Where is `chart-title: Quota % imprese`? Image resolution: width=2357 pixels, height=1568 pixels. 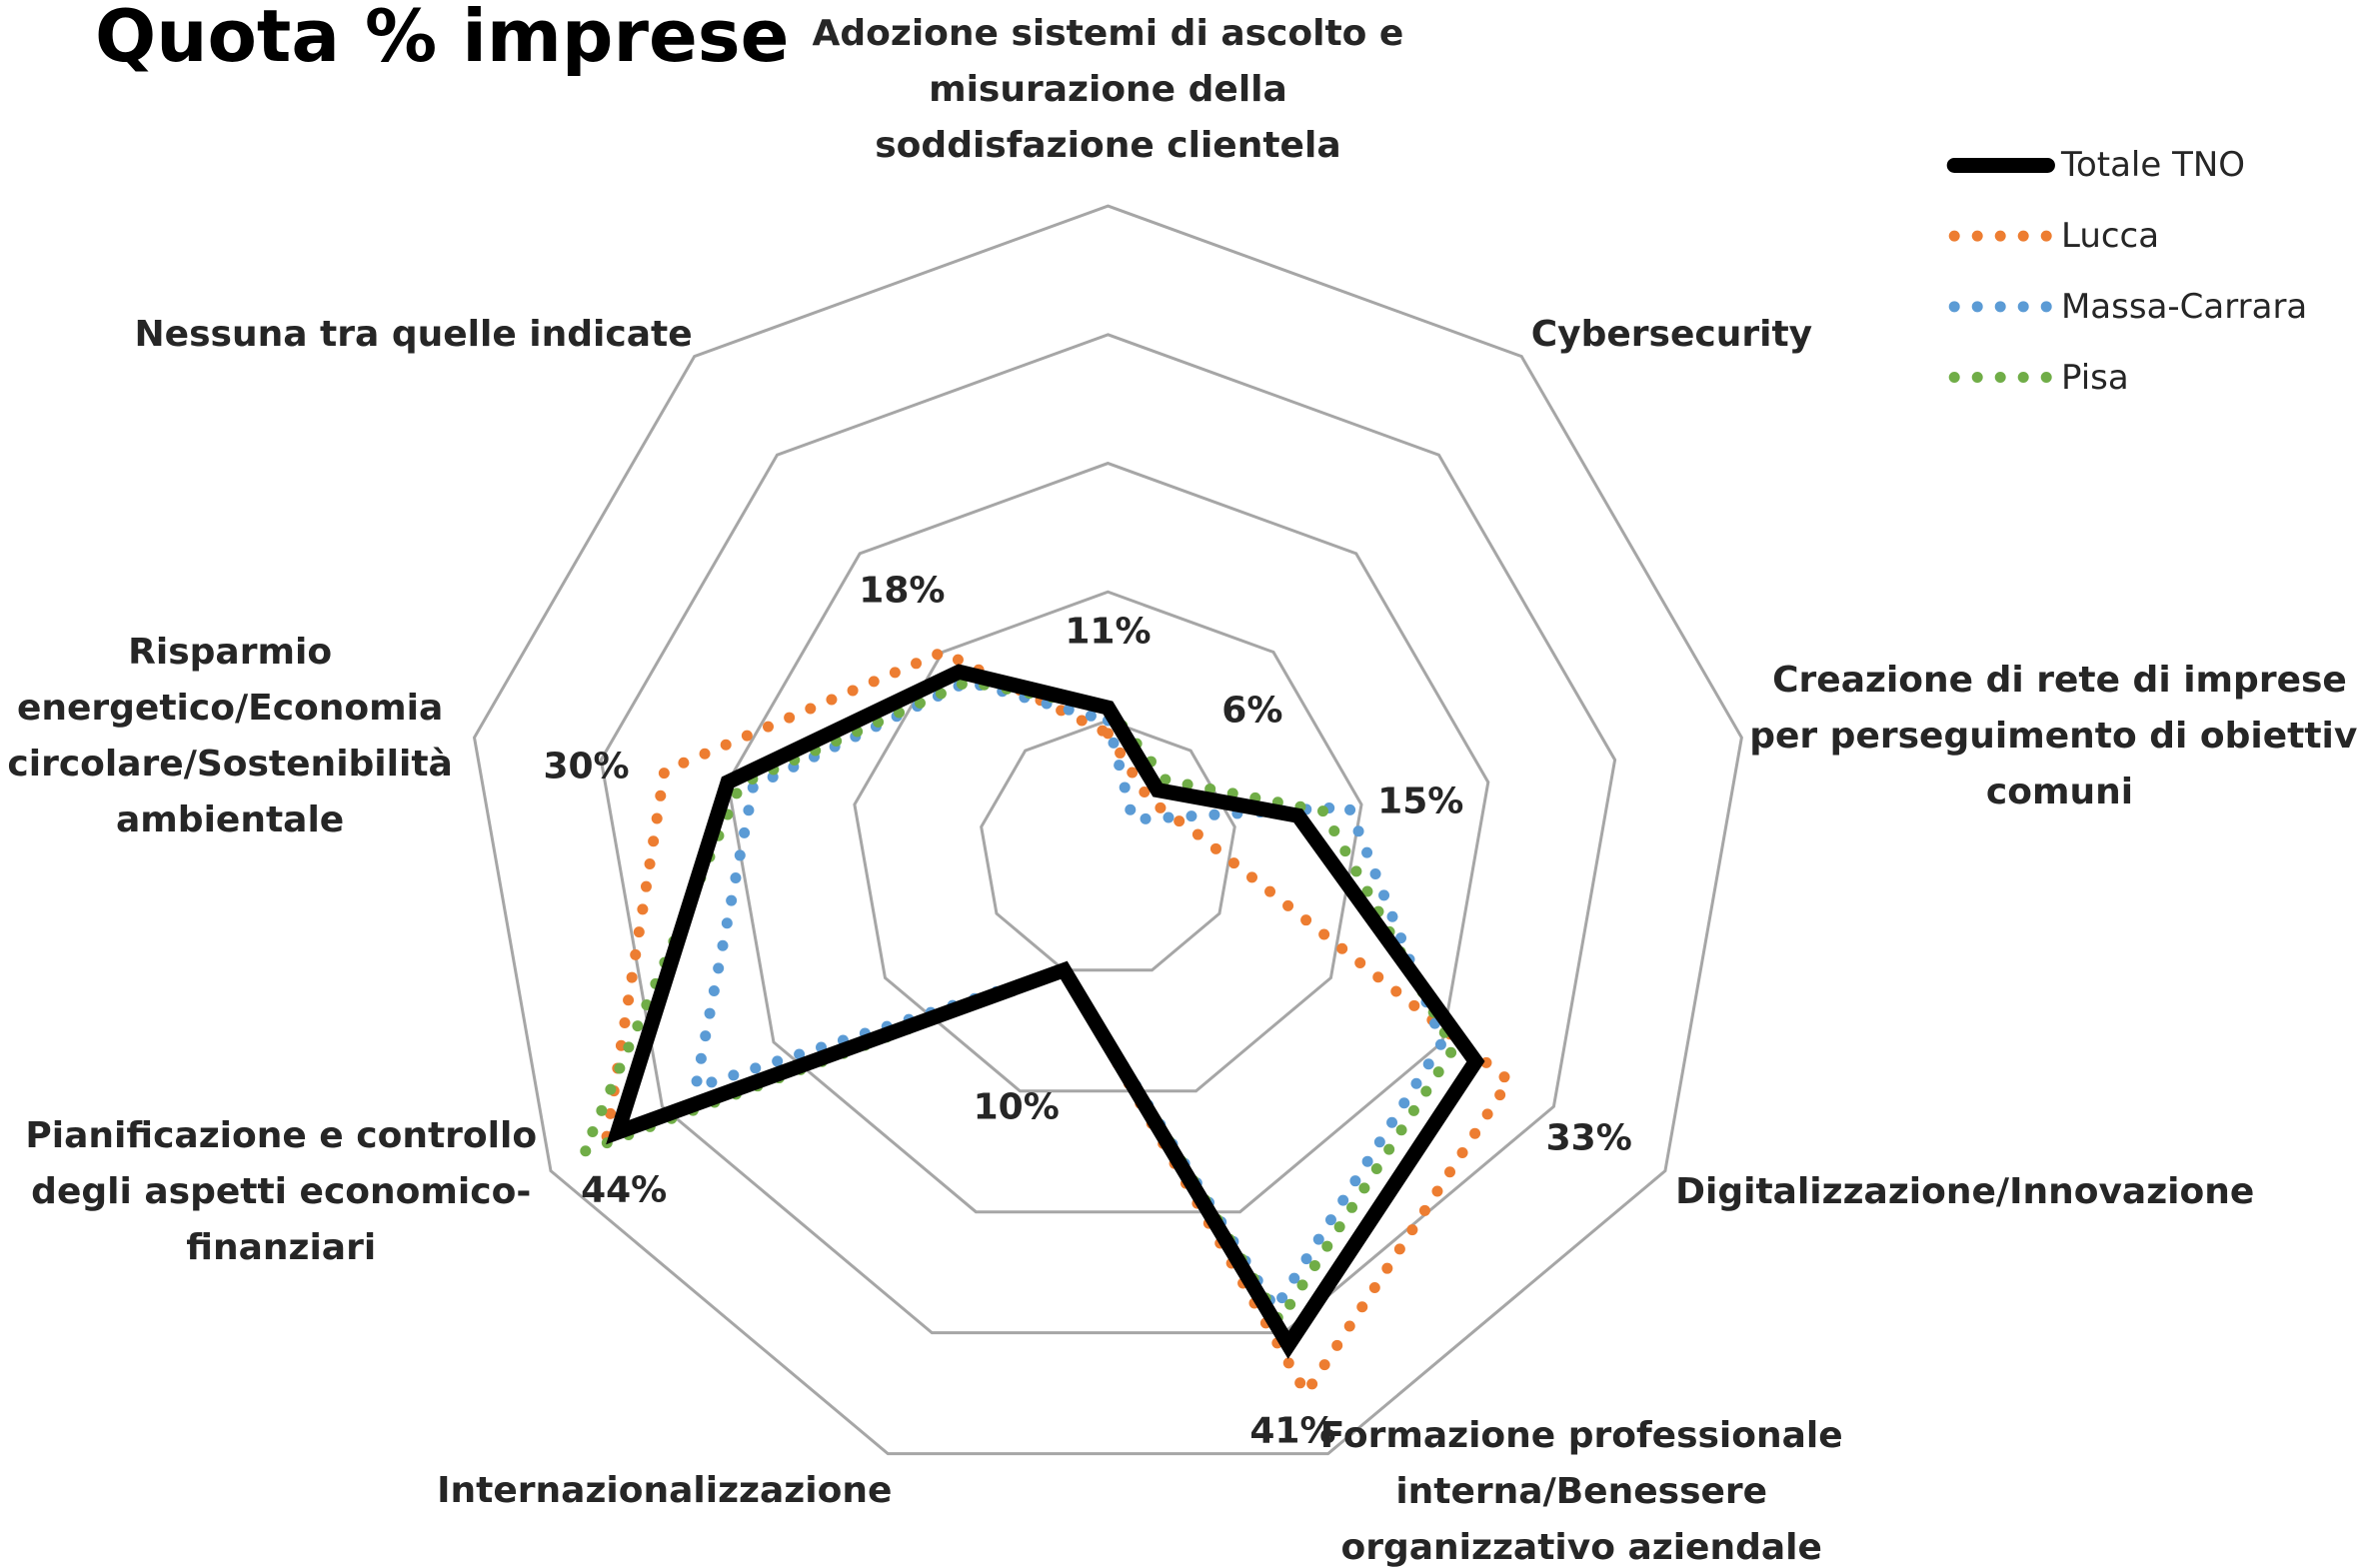 chart-title: Quota % imprese is located at coordinates (442, 39).